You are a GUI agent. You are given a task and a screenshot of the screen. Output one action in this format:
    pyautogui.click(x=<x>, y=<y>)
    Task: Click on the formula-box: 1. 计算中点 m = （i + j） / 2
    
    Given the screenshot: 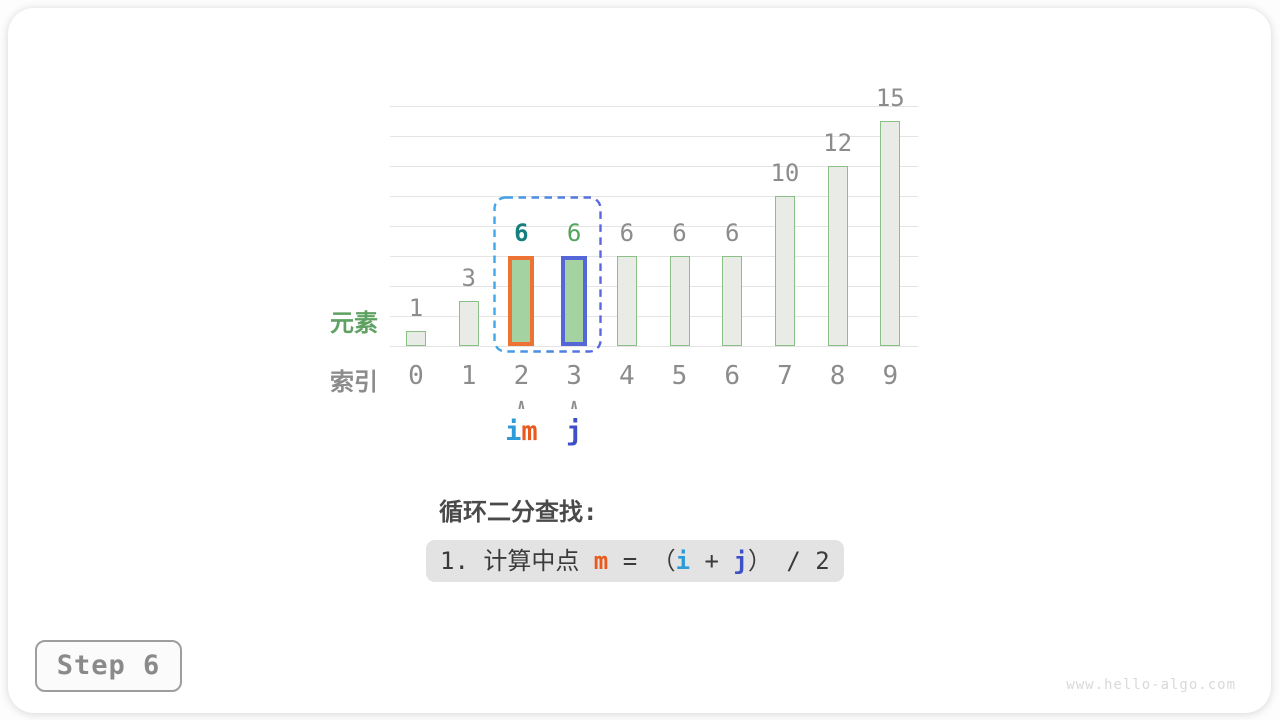 What is the action you would take?
    pyautogui.click(x=635, y=561)
    